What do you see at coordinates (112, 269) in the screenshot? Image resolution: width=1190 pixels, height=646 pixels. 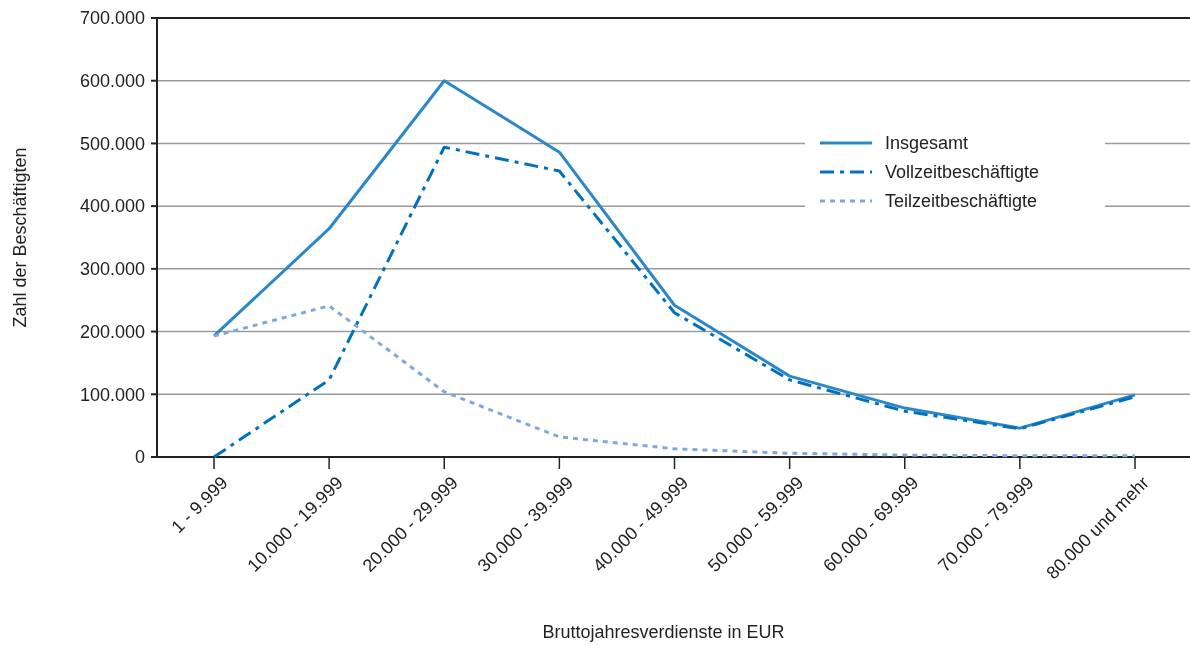 I see `y-tick-label: 300.000` at bounding box center [112, 269].